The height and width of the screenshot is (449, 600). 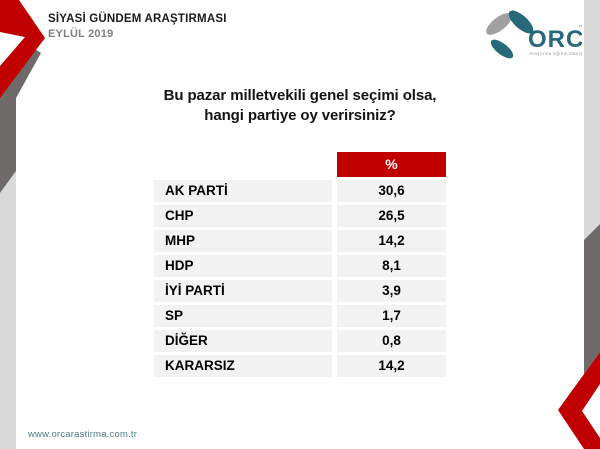 I want to click on party-percent-cell: 1,7, so click(x=391, y=316).